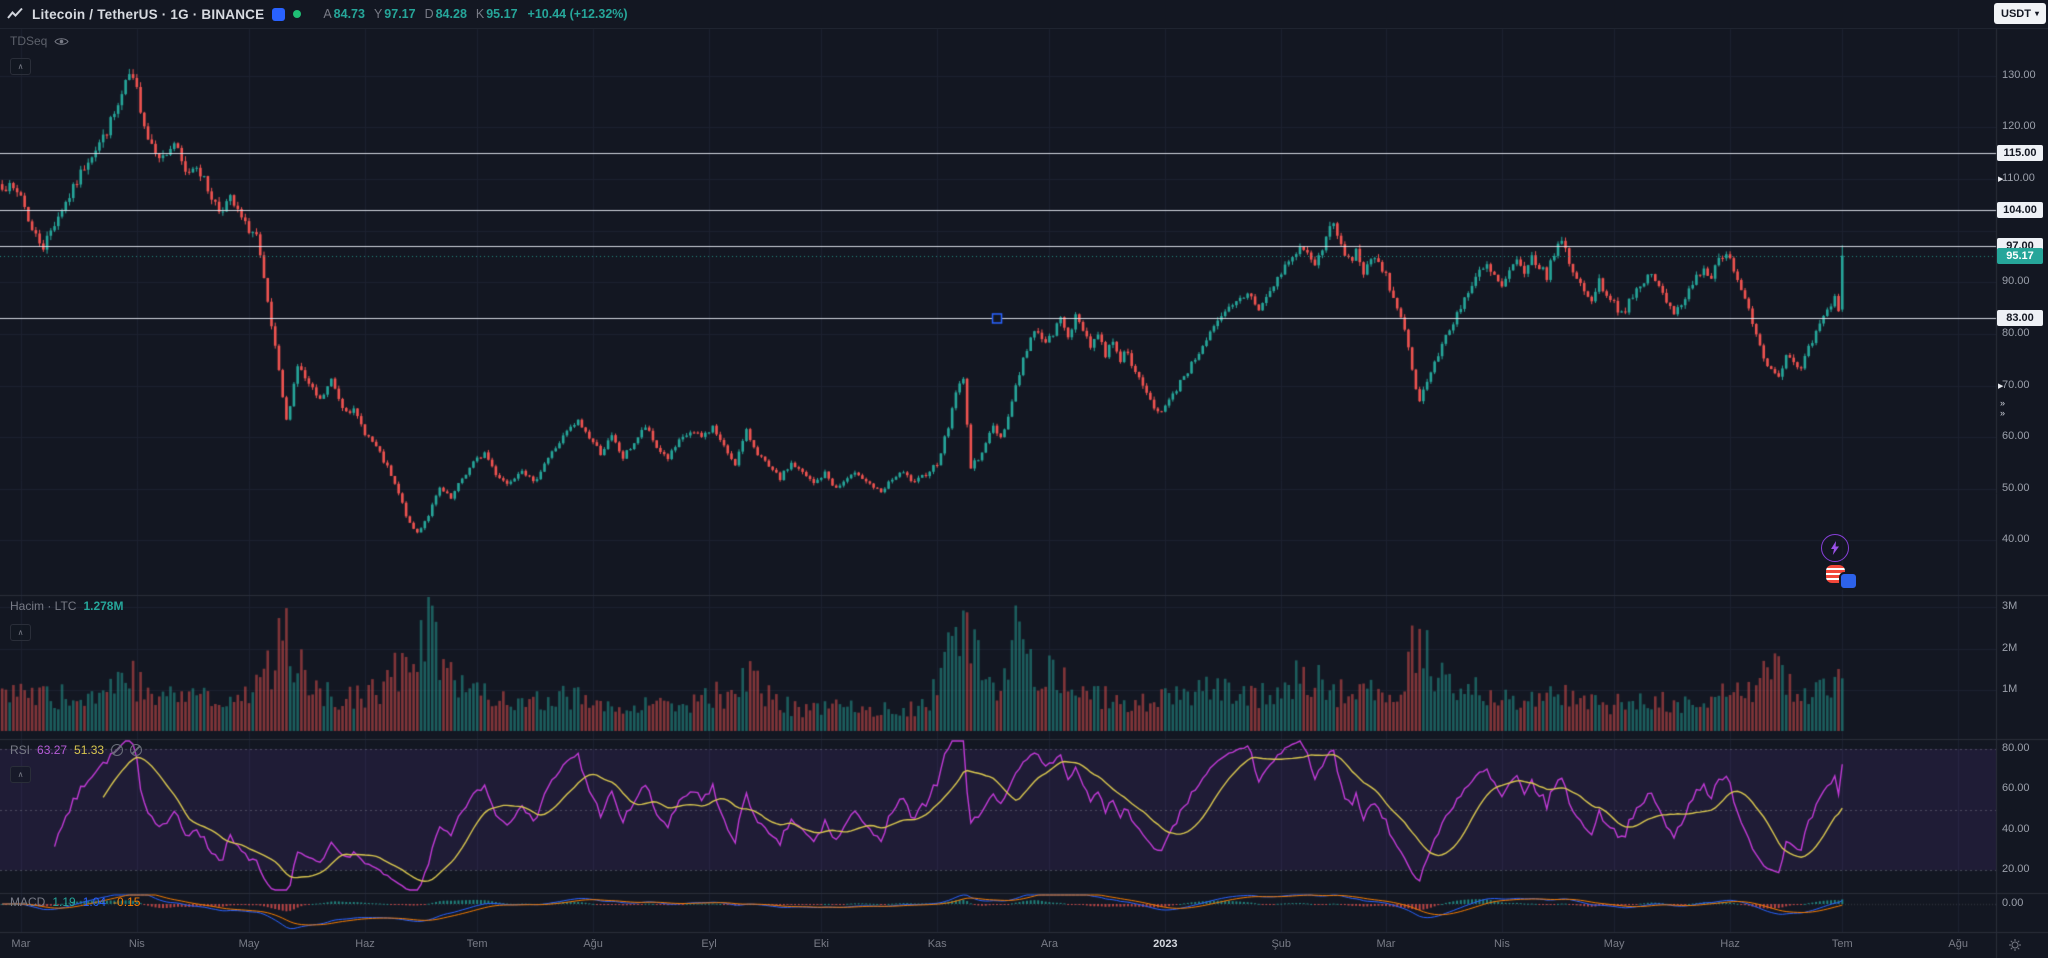 The height and width of the screenshot is (958, 2048). Describe the element at coordinates (400, 14) in the screenshot. I see `high-value: 97.17` at that location.